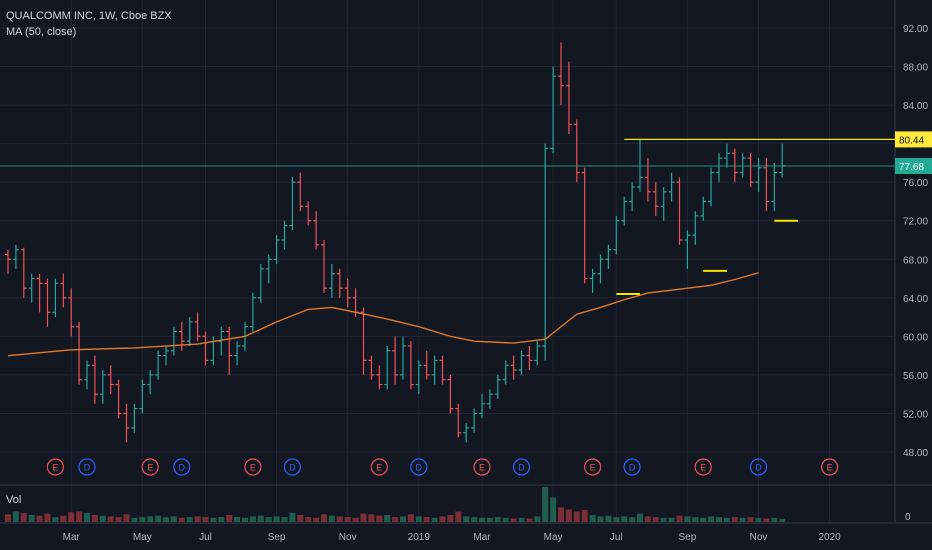 This screenshot has height=550, width=932. I want to click on resistance-price-tag, so click(913, 139).